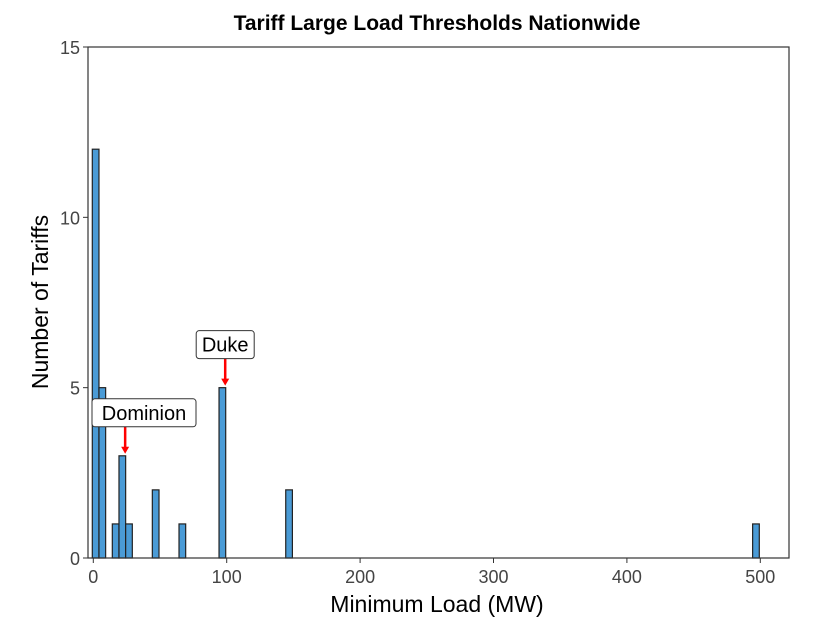 Image resolution: width=826 pixels, height=620 pixels. Describe the element at coordinates (227, 577) in the screenshot. I see `x-tick-label: 100` at that location.